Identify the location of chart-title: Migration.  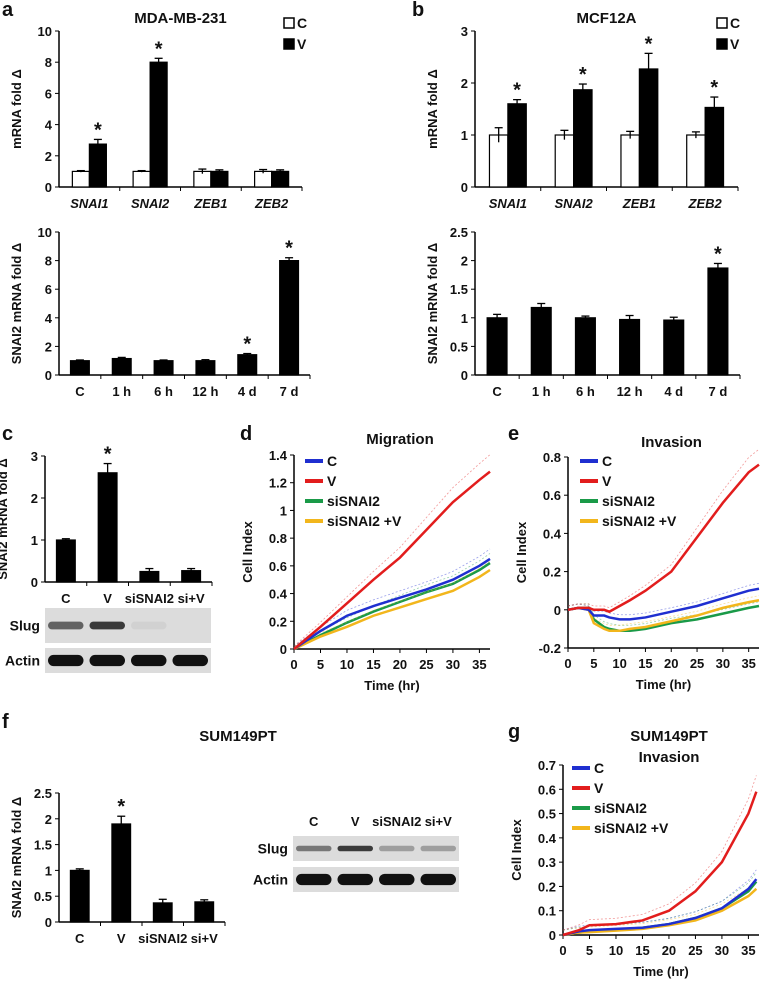
(400, 439).